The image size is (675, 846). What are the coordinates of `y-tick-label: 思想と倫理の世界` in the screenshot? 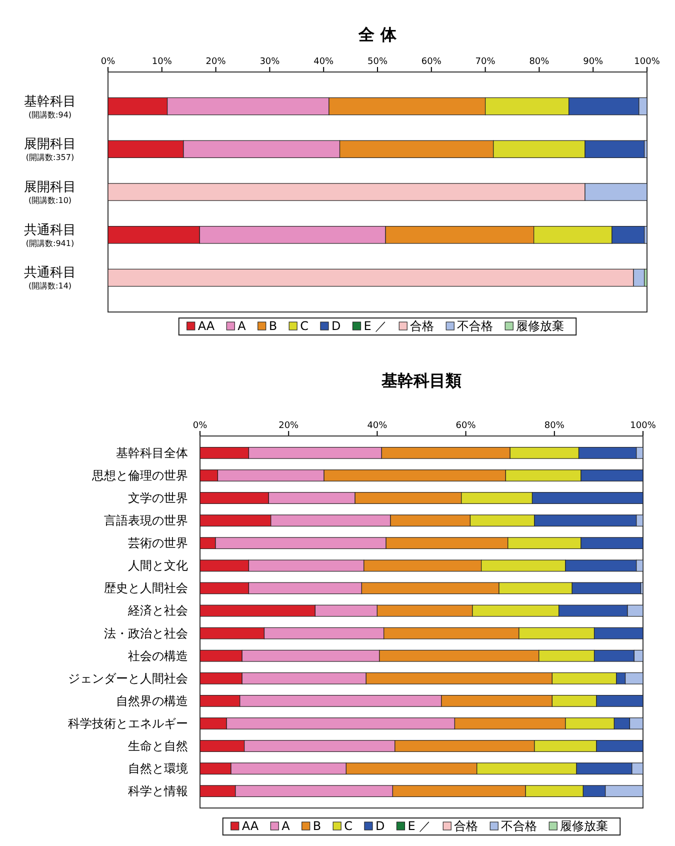 It's located at (139, 475).